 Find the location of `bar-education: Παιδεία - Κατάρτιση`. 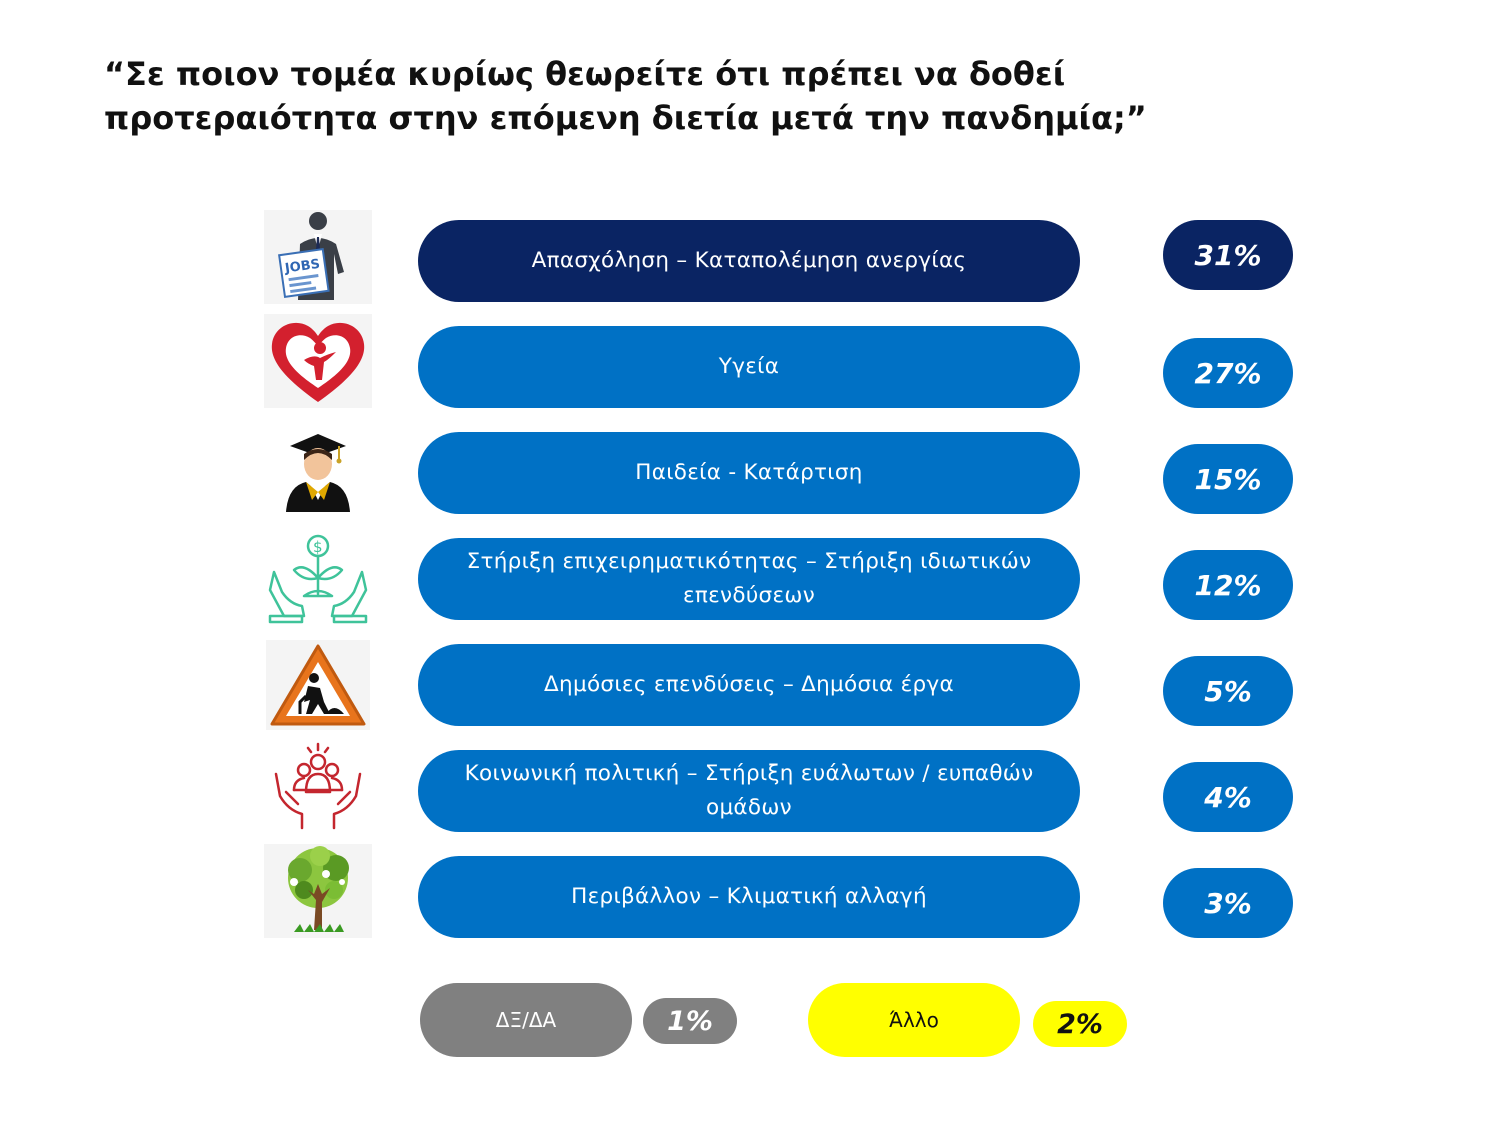

bar-education: Παιδεία - Κατάρτιση is located at coordinates (749, 473).